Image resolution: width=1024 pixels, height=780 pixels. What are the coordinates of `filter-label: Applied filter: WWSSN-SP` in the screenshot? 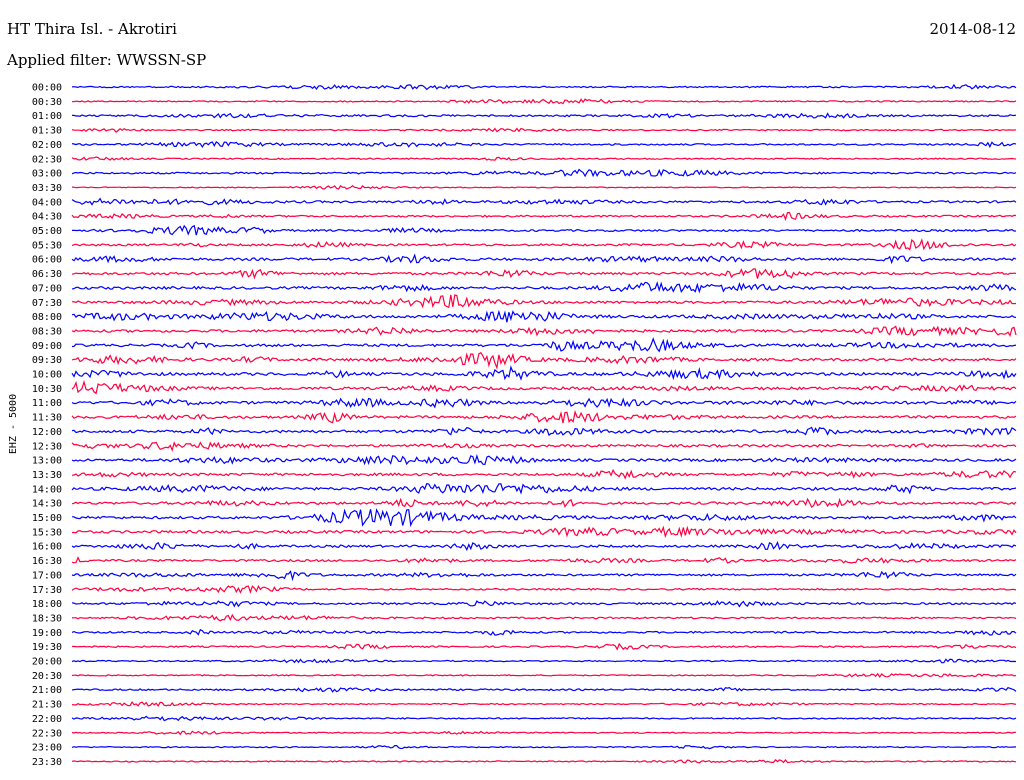 It's located at (107, 60).